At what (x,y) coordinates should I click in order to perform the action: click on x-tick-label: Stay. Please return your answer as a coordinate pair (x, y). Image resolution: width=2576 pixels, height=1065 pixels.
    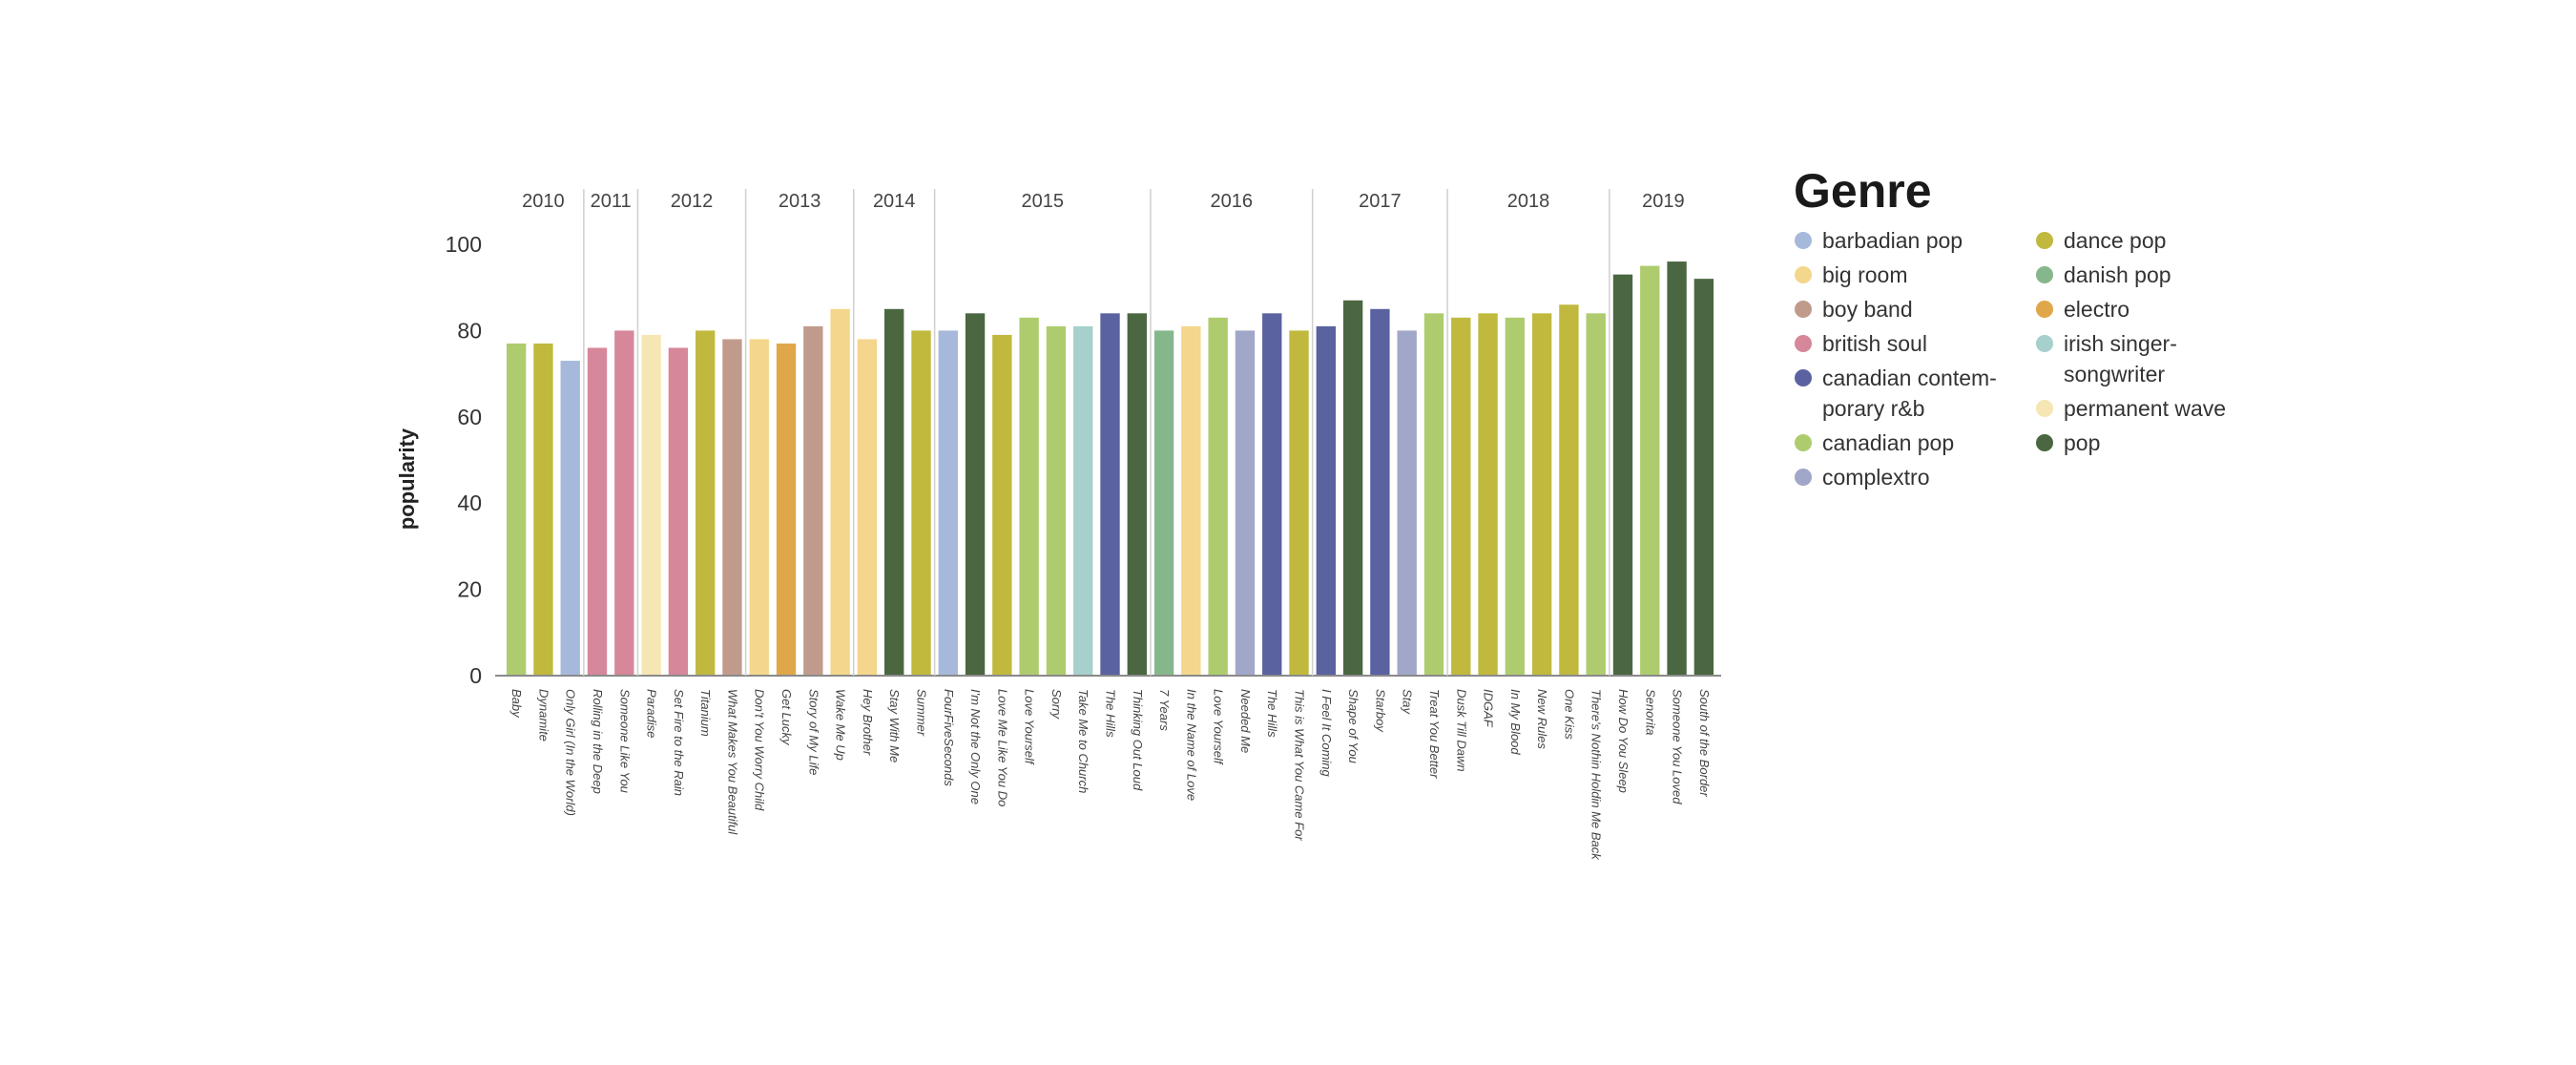
    Looking at the image, I should click on (1408, 702).